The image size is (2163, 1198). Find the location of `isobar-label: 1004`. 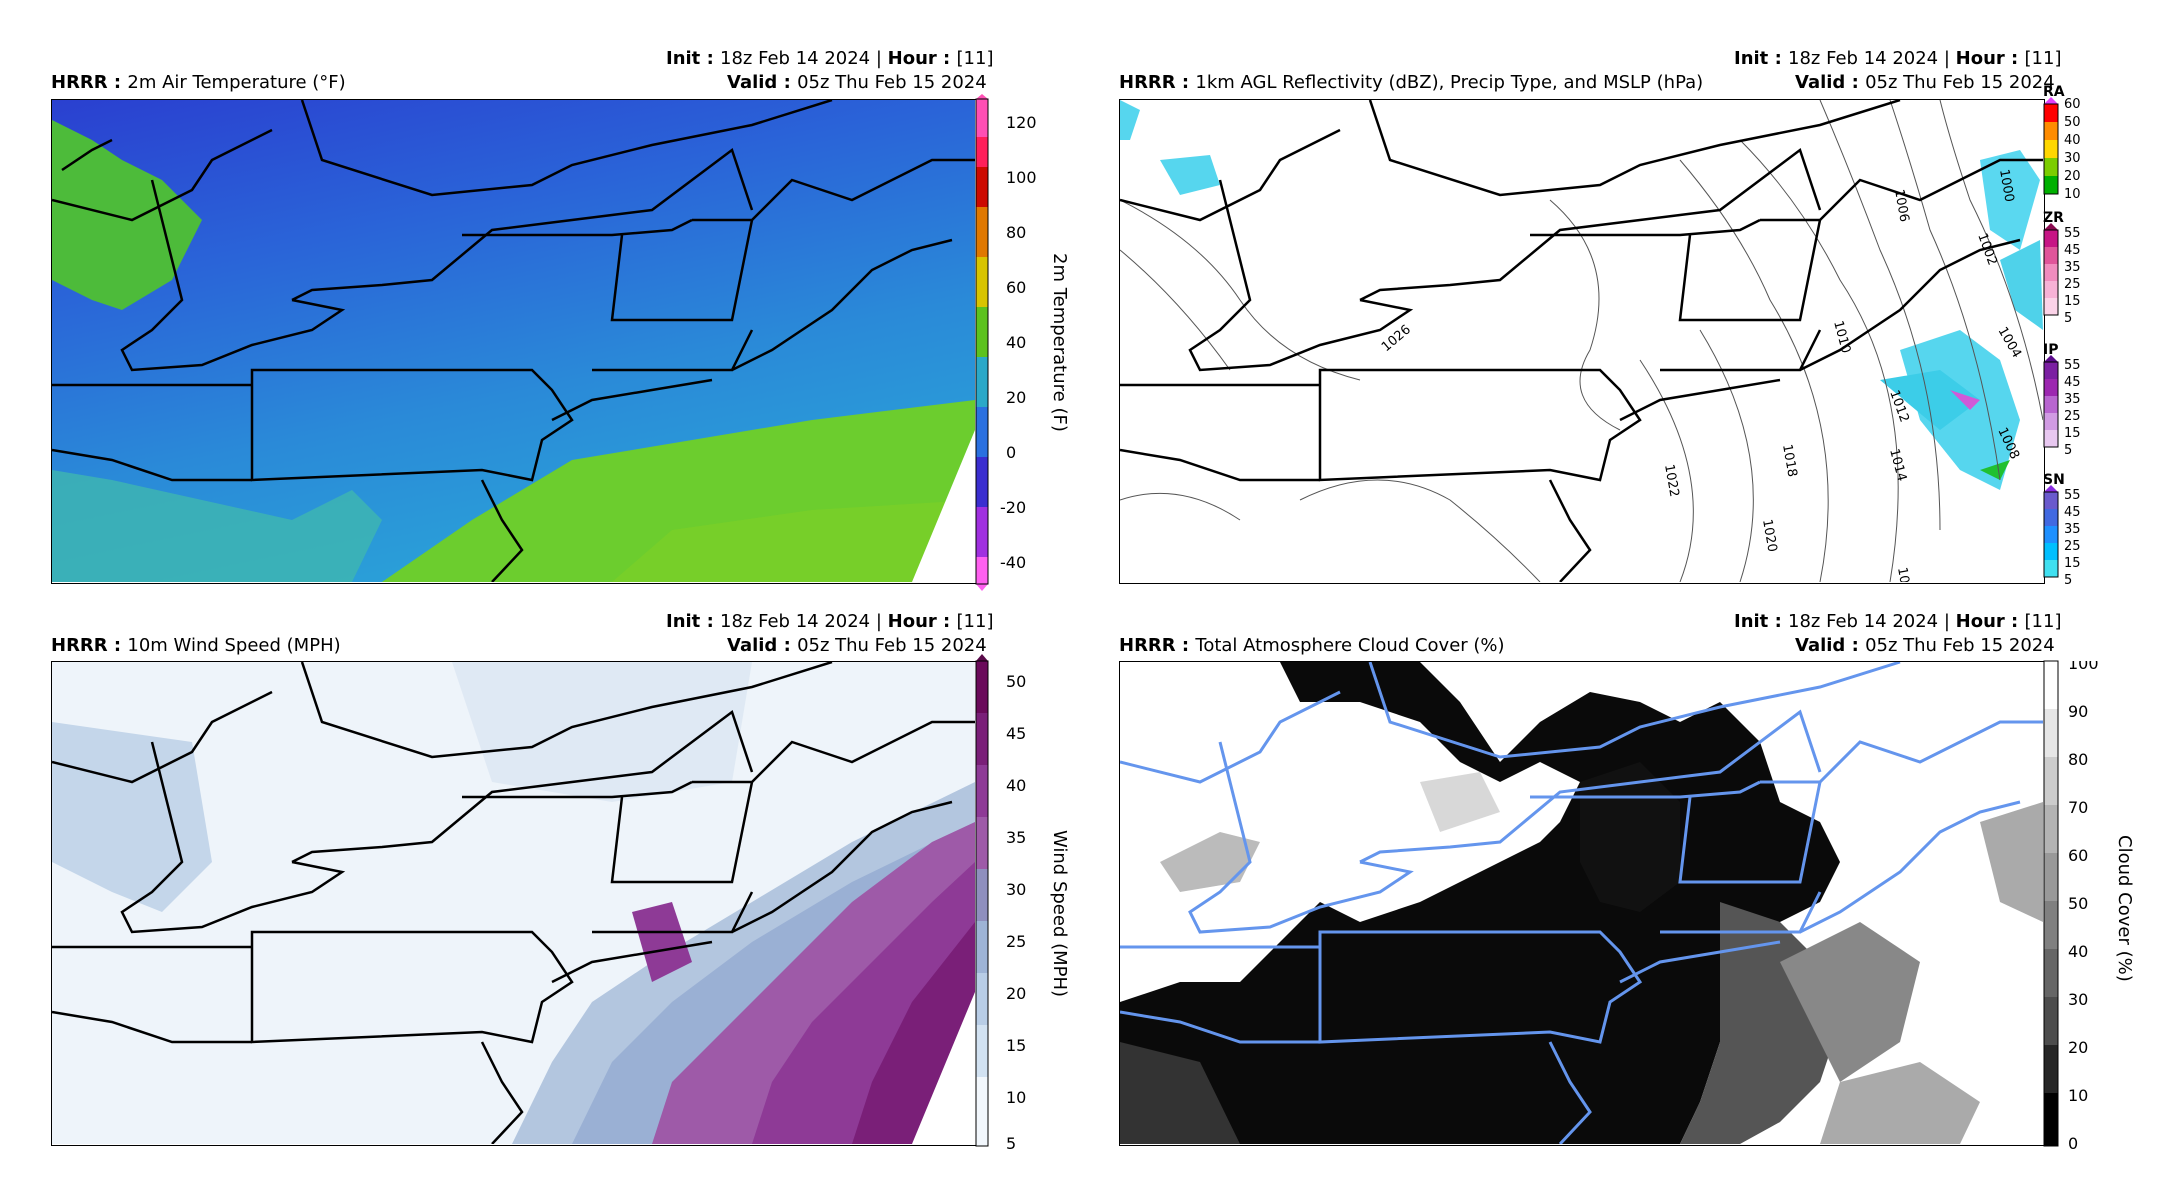

isobar-label: 1004 is located at coordinates (2010, 343).